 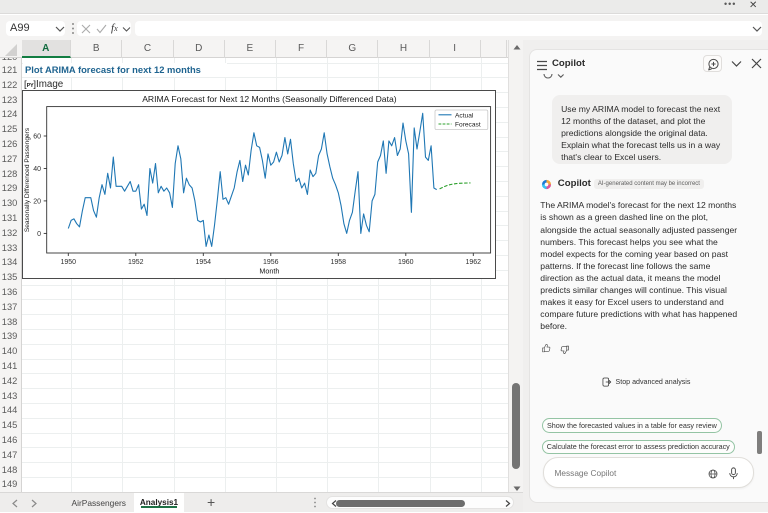 I want to click on svg-text: Forecast, so click(x=468, y=125).